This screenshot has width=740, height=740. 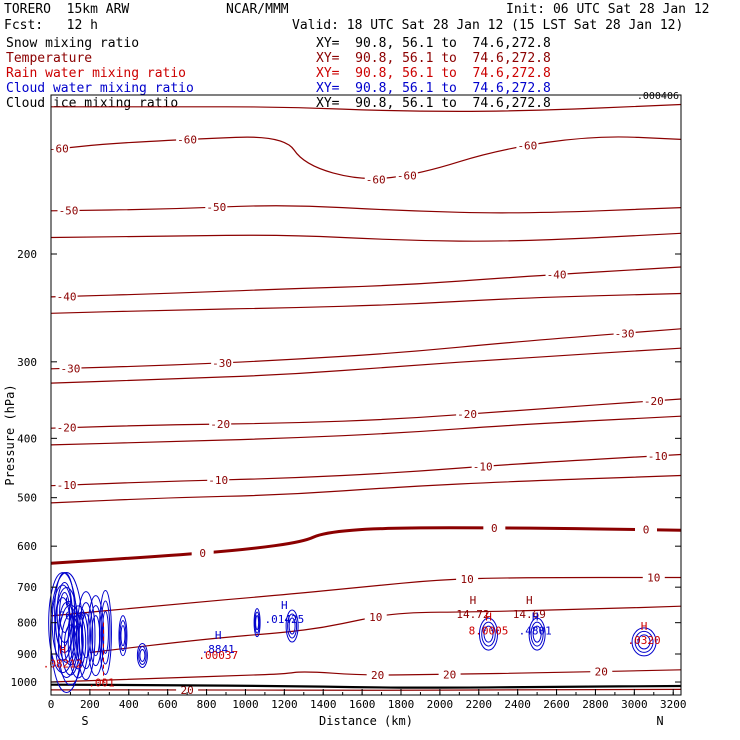 I want to click on y-tick-label: 800, so click(x=27, y=623).